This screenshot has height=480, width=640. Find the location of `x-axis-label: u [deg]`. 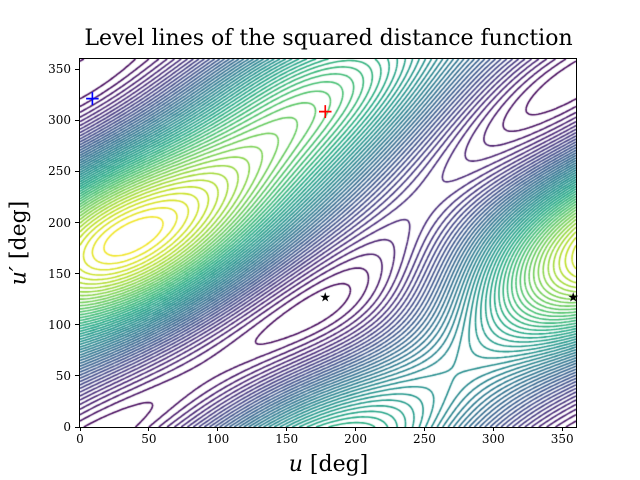

x-axis-label: u [deg] is located at coordinates (328, 464).